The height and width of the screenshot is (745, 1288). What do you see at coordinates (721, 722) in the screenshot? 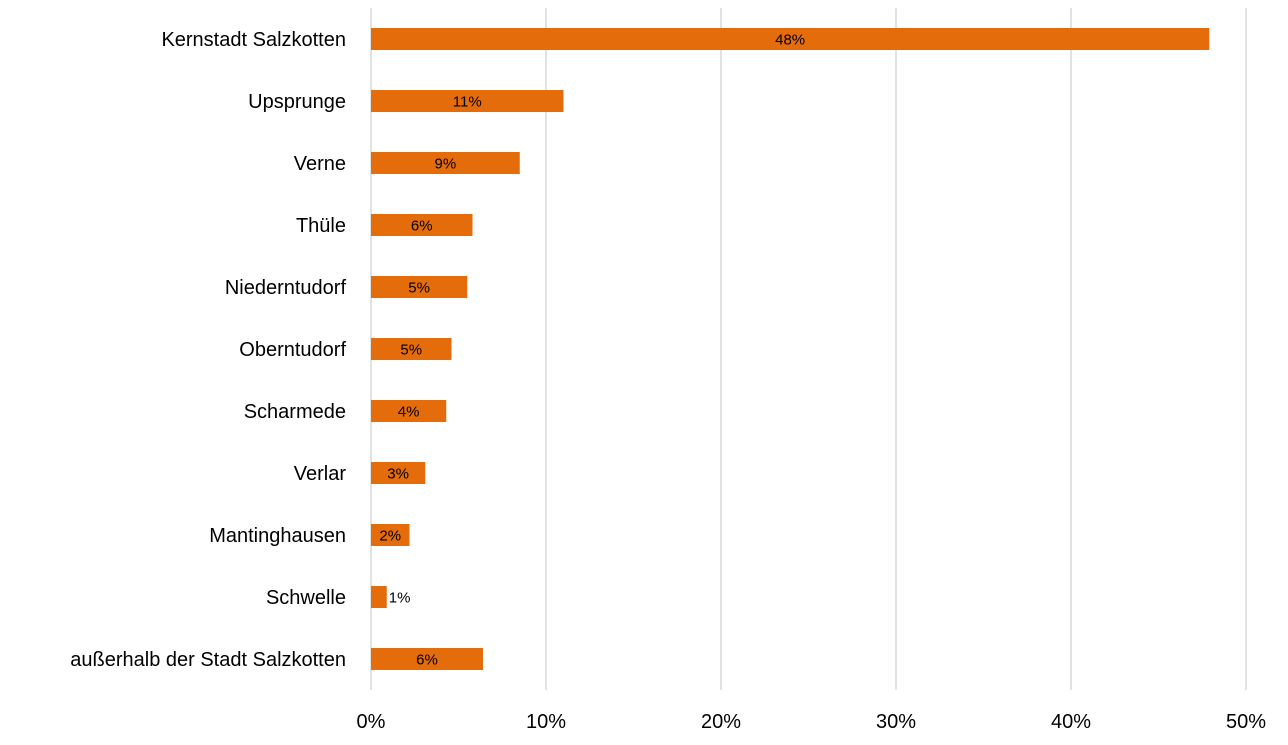
I see `x-tick-label: 20%` at bounding box center [721, 722].